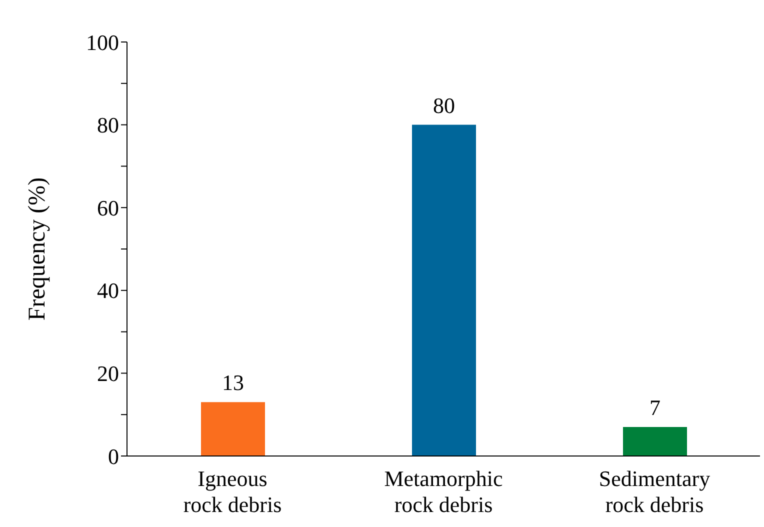  Describe the element at coordinates (108, 125) in the screenshot. I see `y-tick-label: 80` at that location.